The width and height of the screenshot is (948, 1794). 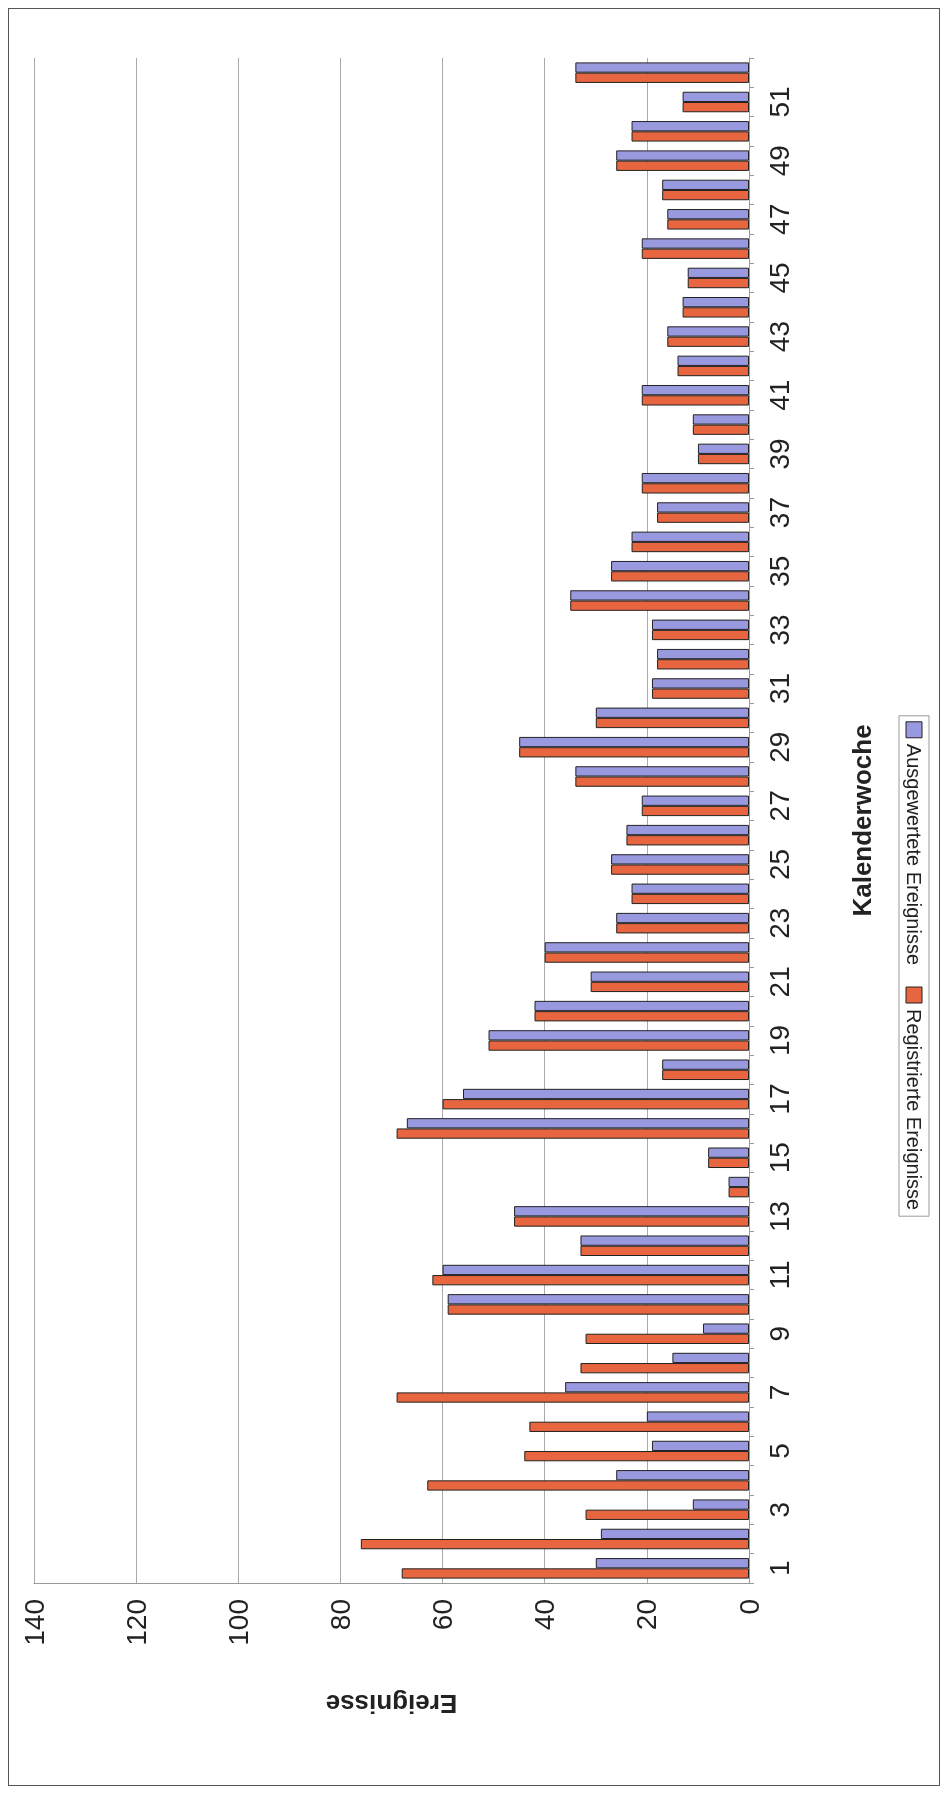 What do you see at coordinates (914, 1110) in the screenshot?
I see `legend-label: Registrierte Ereignisse` at bounding box center [914, 1110].